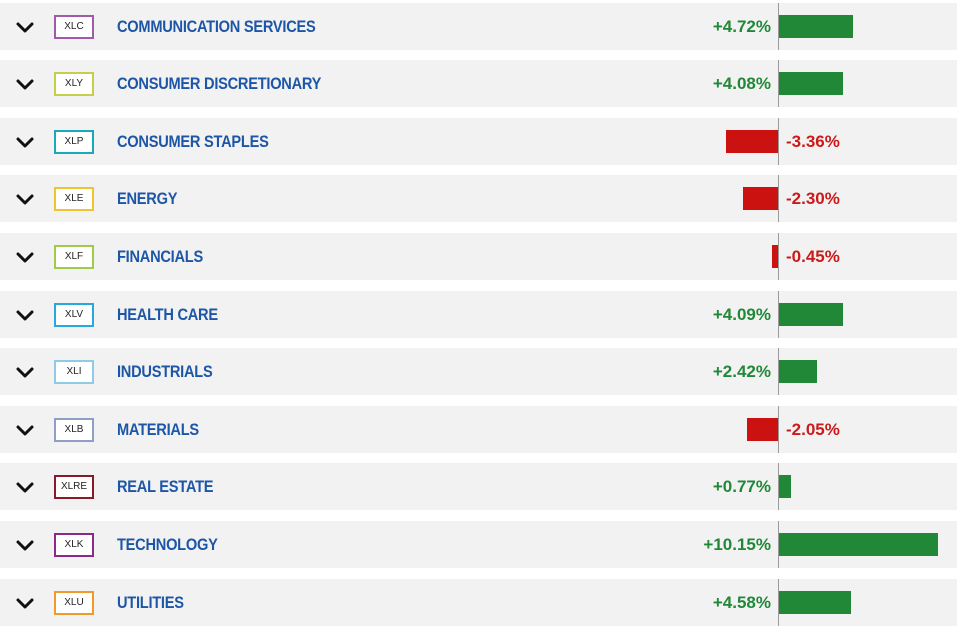  What do you see at coordinates (741, 26) in the screenshot?
I see `change-percent: +4.72%` at bounding box center [741, 26].